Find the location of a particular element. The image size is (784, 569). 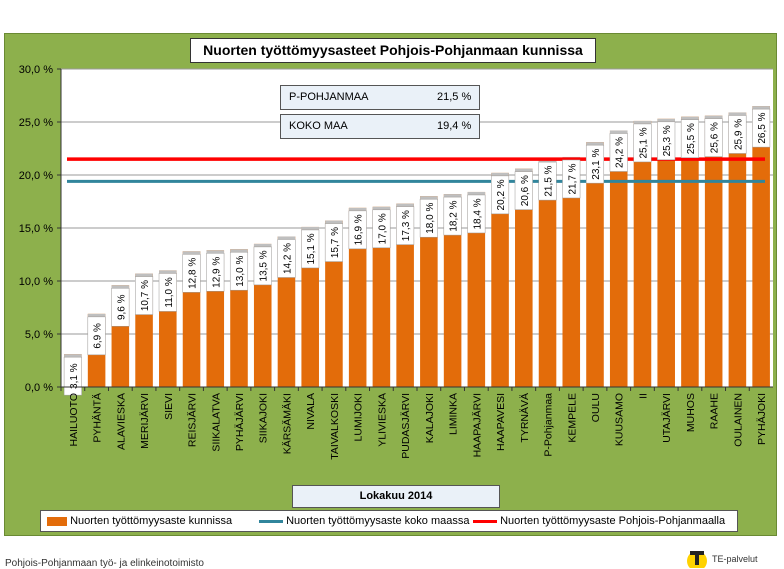

x-tick-label: KALAJOKI is located at coordinates (430, 418).